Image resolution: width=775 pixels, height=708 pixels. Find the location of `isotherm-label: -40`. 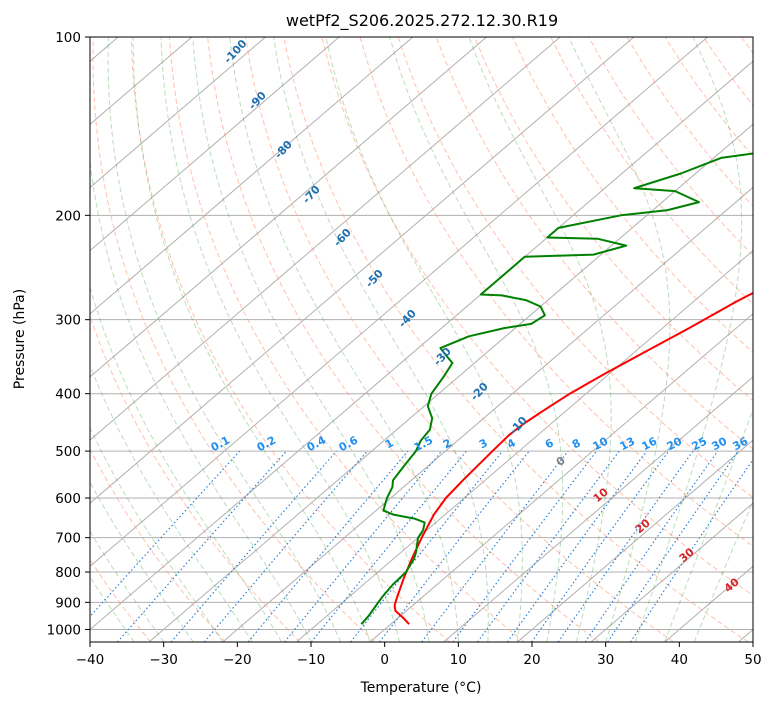

isotherm-label: -40 is located at coordinates (407, 319).